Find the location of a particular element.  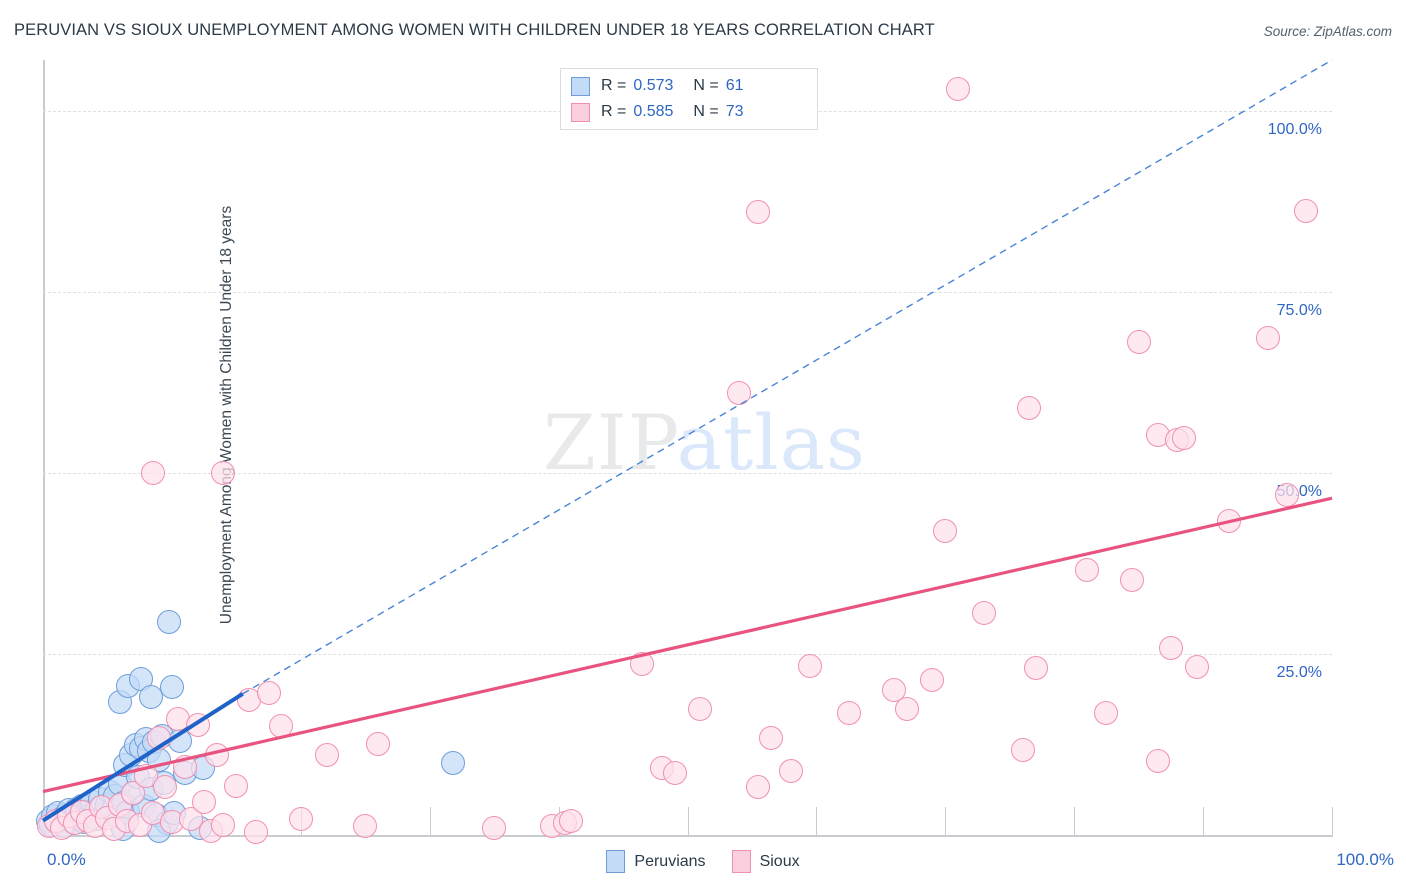

y-tick-label: 100.0% is located at coordinates (1294, 129).